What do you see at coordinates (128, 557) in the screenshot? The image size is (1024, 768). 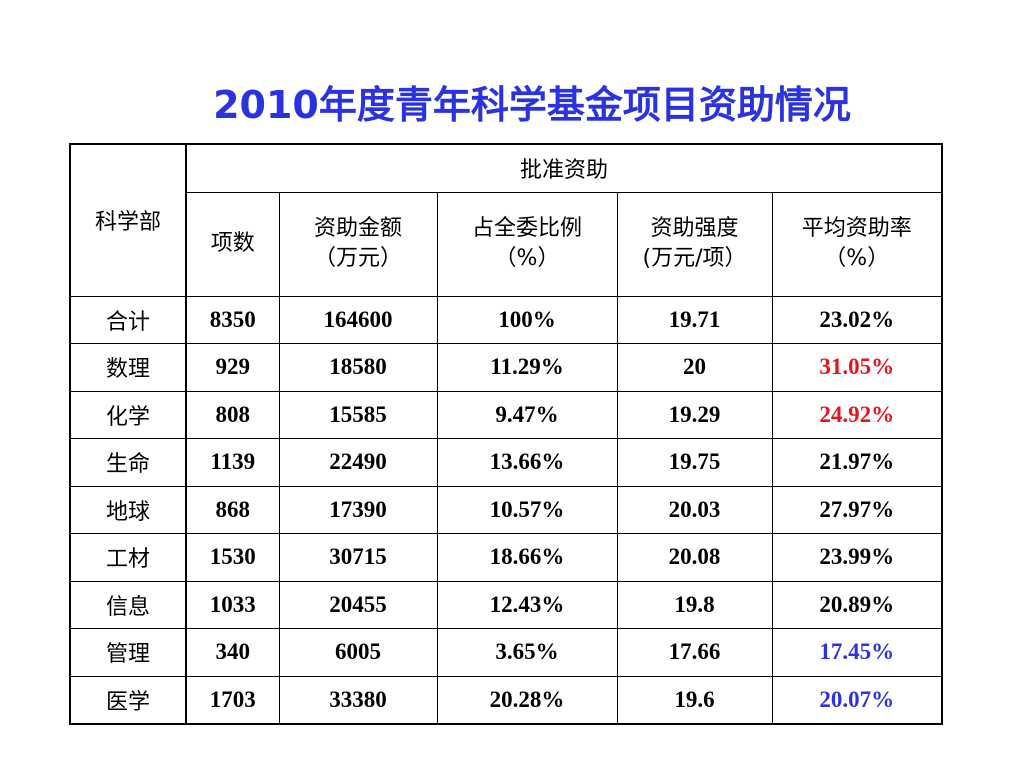 I see `dept-cell: 工材` at bounding box center [128, 557].